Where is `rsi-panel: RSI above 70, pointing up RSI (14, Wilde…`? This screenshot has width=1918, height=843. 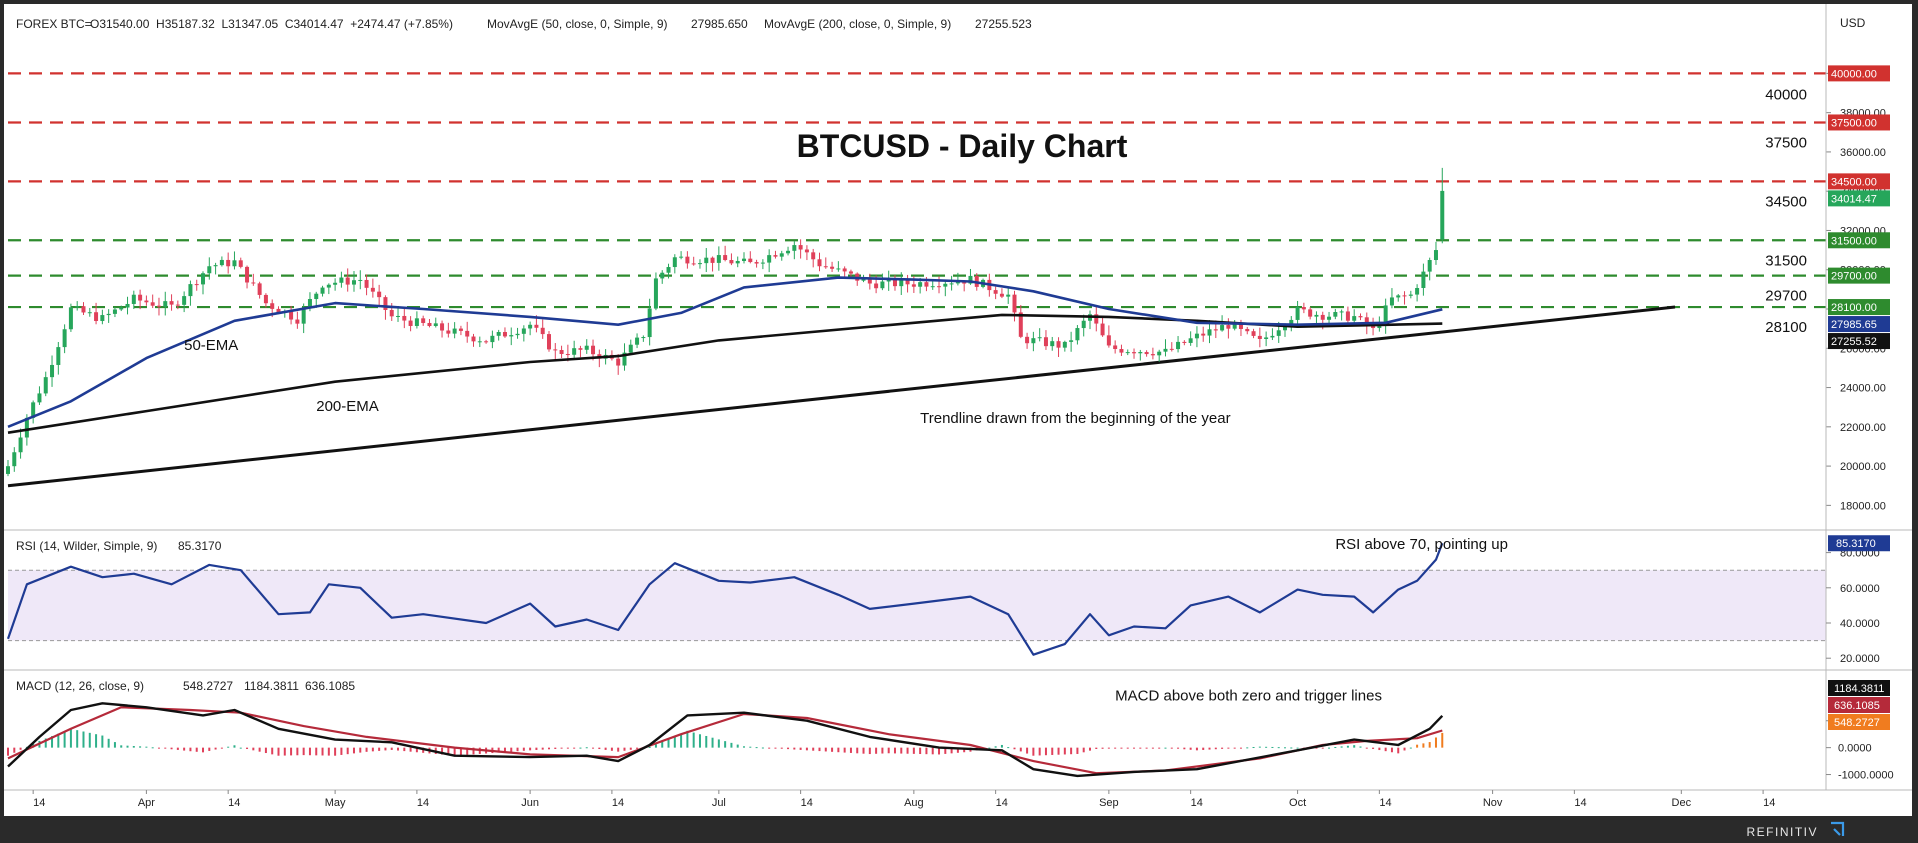
rsi-panel: RSI above 70, pointing up RSI (14, Wilde… is located at coordinates (916, 596).